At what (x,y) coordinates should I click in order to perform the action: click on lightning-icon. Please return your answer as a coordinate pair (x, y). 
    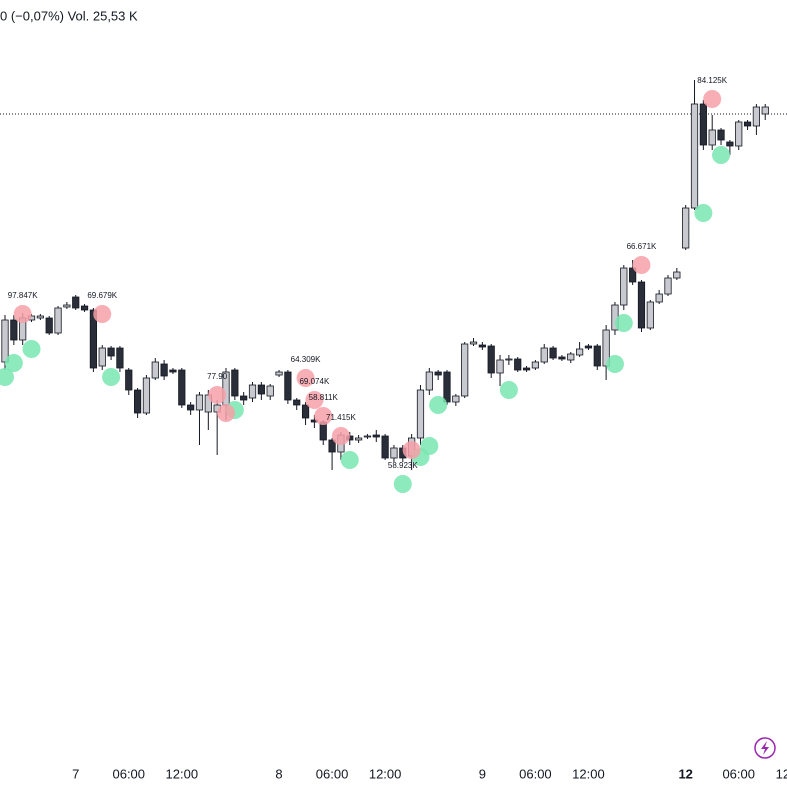
    Looking at the image, I should click on (765, 748).